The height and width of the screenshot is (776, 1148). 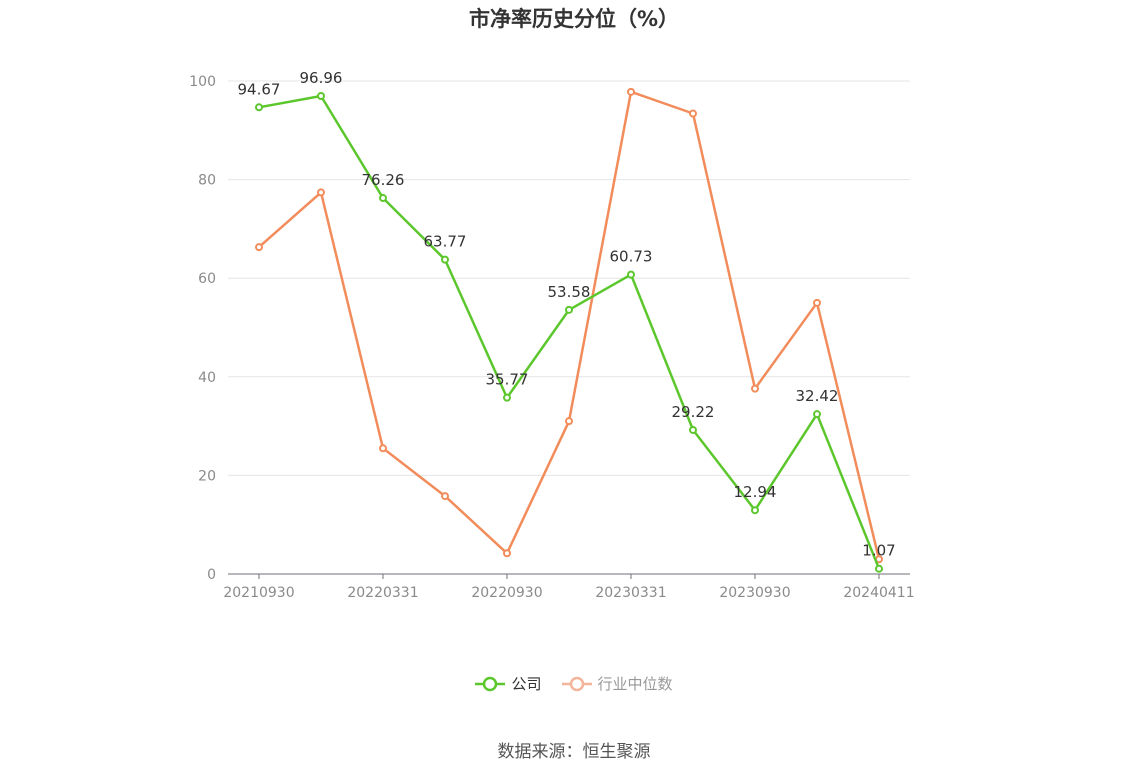 What do you see at coordinates (754, 593) in the screenshot?
I see `x-tick-label: 20230930` at bounding box center [754, 593].